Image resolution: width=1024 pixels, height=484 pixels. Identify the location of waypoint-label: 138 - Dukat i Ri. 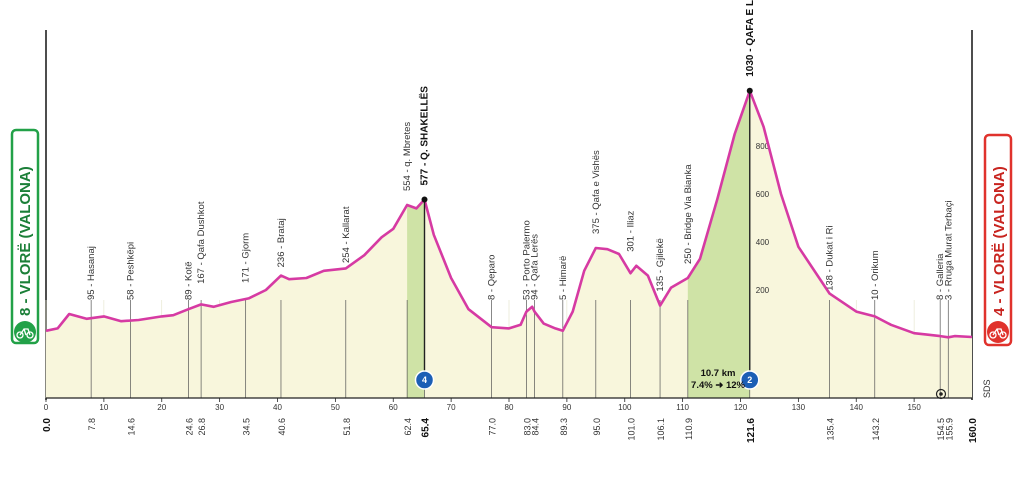
(830, 257).